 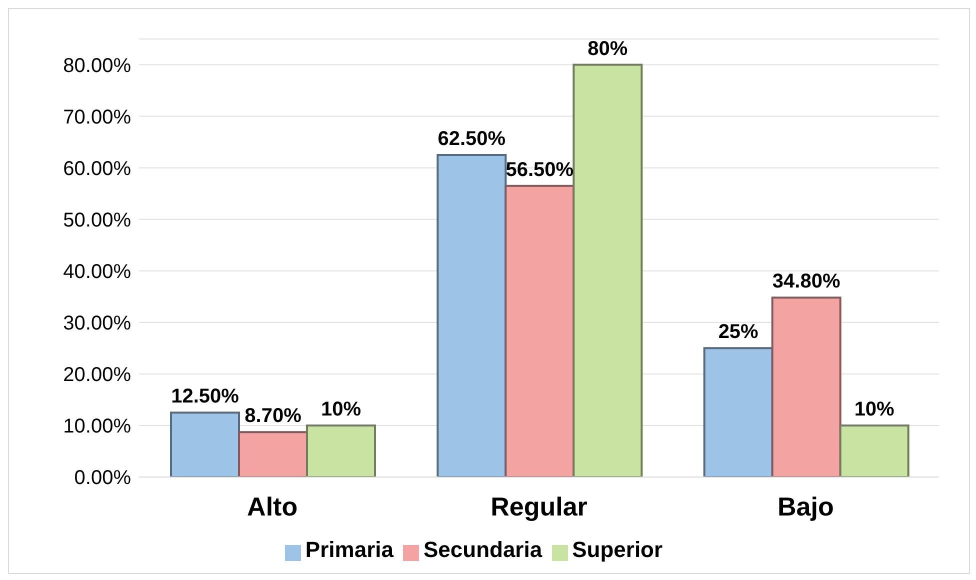 What do you see at coordinates (806, 281) in the screenshot?
I see `data-label: 34.80%` at bounding box center [806, 281].